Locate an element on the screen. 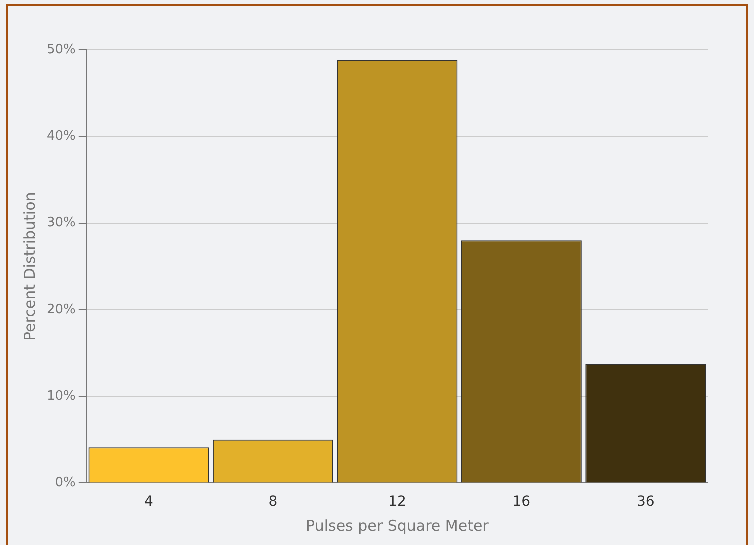  y-tick-label: 20% is located at coordinates (61, 310).